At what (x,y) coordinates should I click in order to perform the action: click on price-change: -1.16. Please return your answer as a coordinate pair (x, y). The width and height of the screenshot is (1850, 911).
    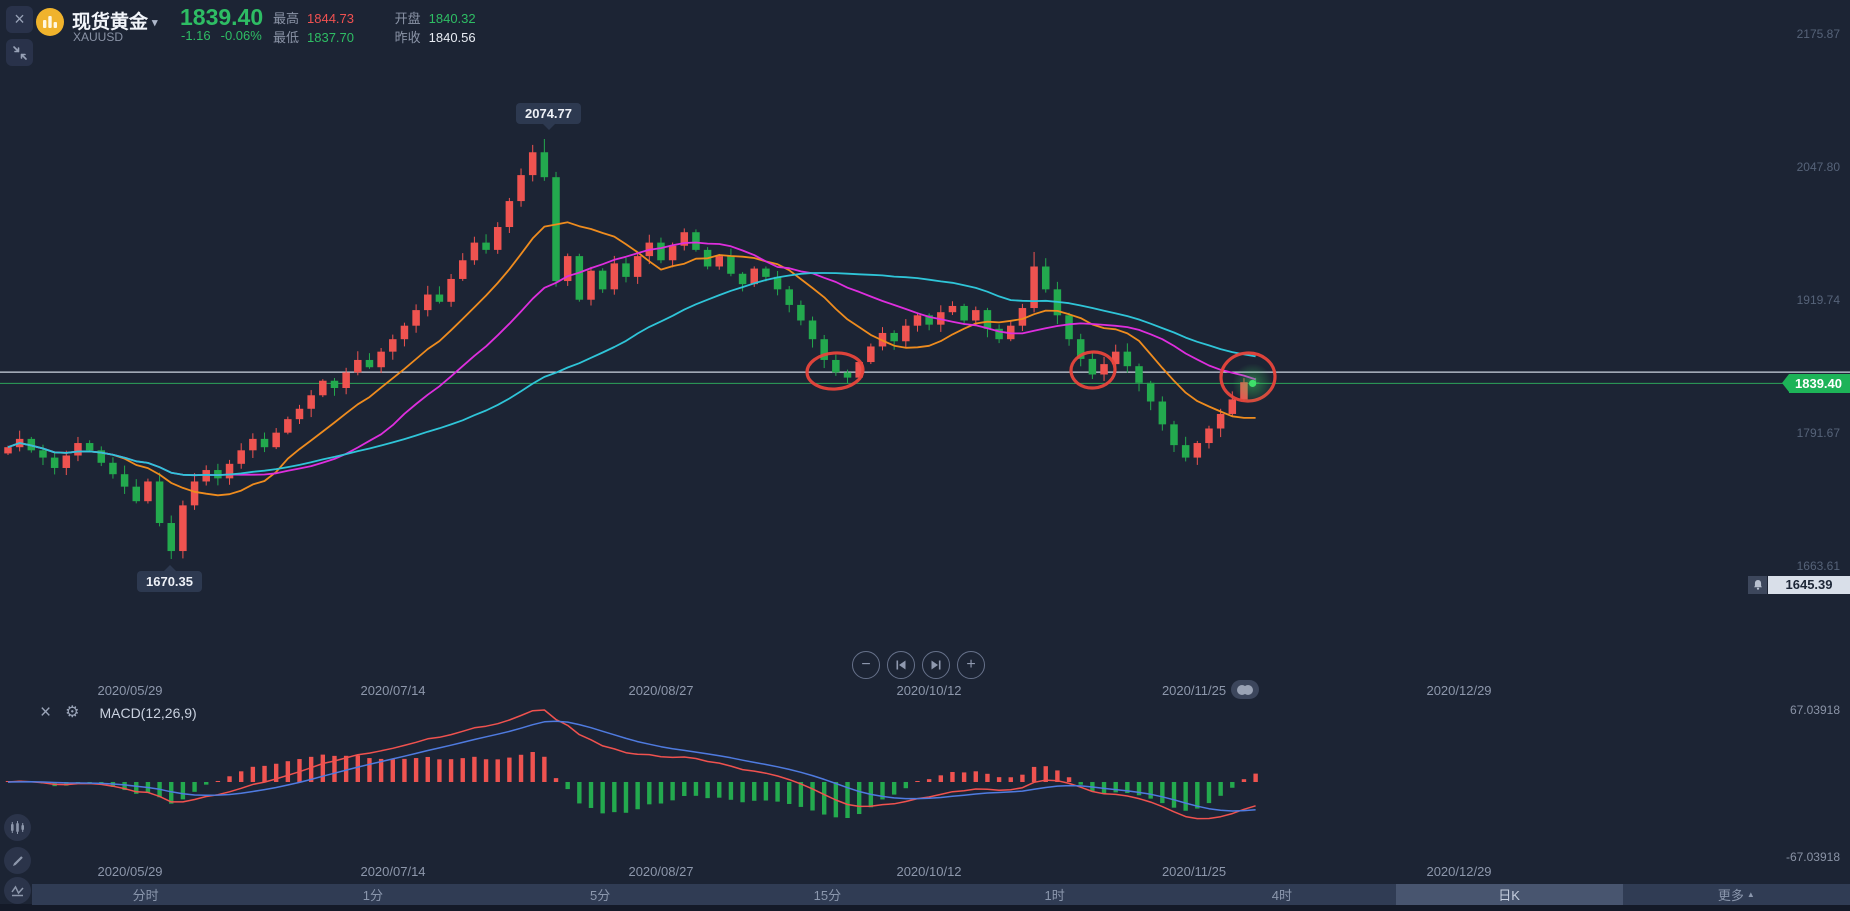
    Looking at the image, I should click on (196, 35).